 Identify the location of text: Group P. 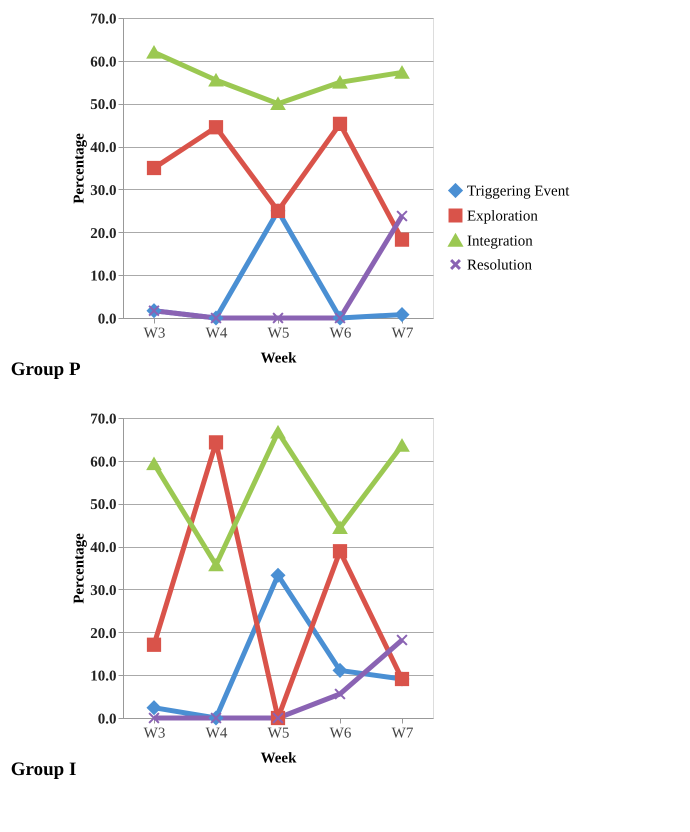
(45, 369).